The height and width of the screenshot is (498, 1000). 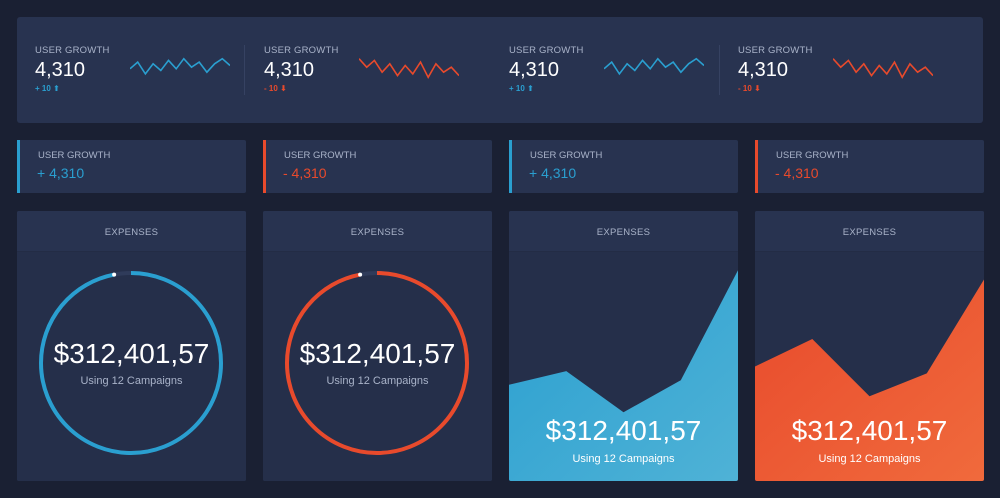 What do you see at coordinates (377, 166) in the screenshot?
I see `mini-stat-card-2: USER GROWTH - 4,310` at bounding box center [377, 166].